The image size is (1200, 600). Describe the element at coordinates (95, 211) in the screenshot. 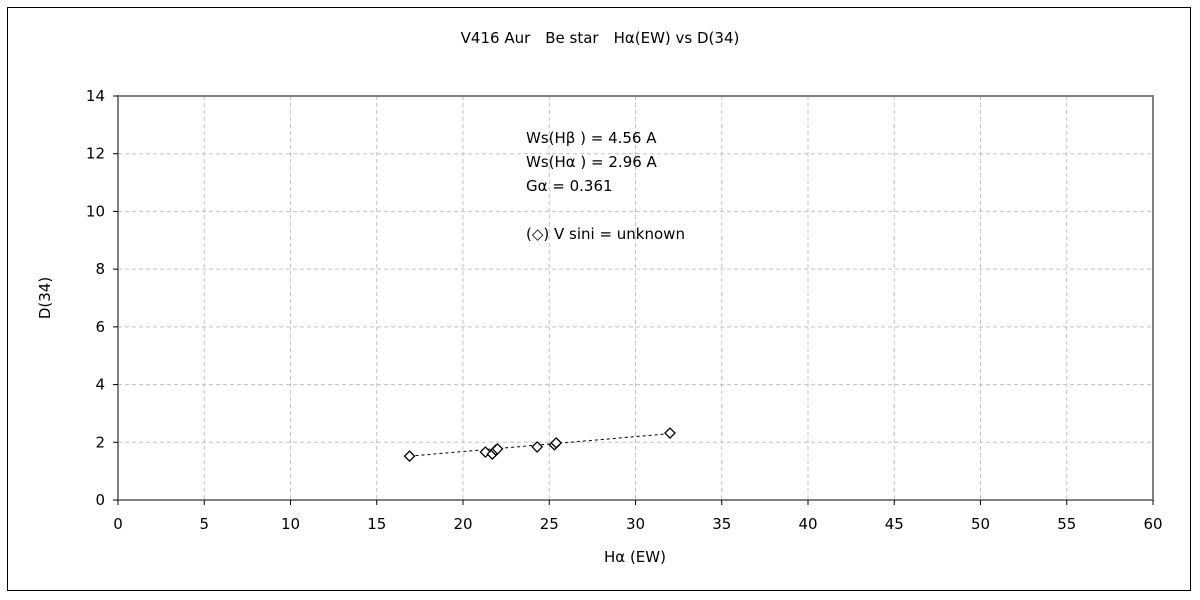

I see `y-tick-label: 10` at that location.